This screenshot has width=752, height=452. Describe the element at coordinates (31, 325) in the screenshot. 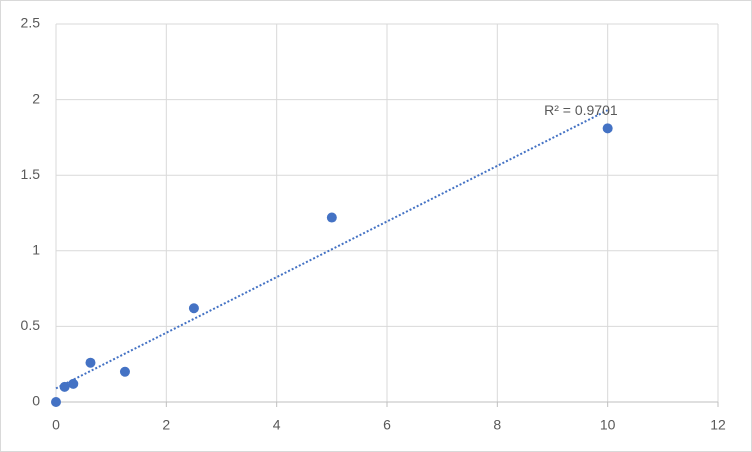

I see `y-tick-label: 0.5` at that location.